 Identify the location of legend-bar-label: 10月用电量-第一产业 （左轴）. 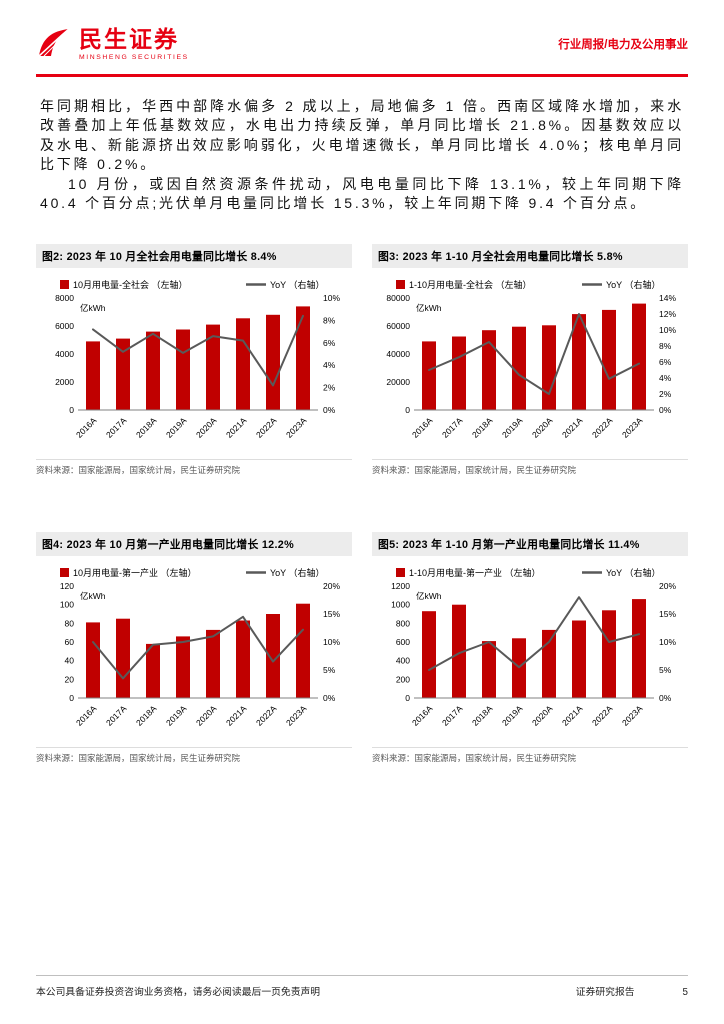
(135, 572).